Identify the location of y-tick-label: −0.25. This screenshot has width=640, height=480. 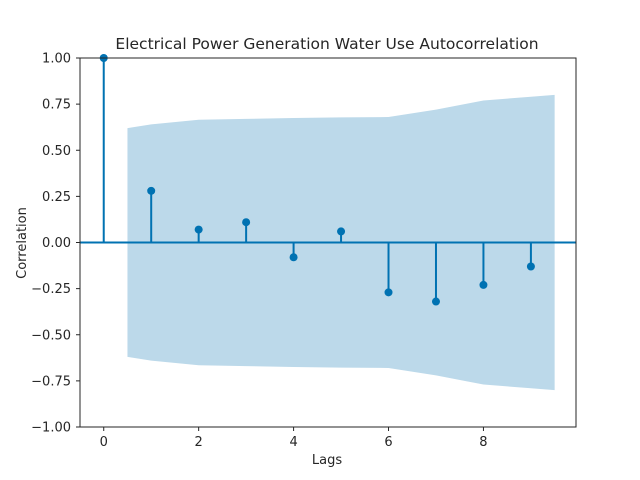
(51, 289).